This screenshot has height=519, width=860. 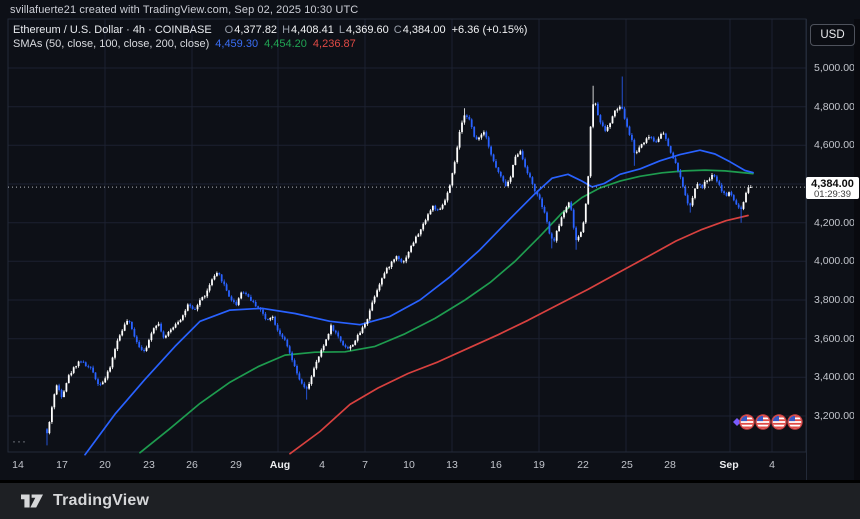 I want to click on time-axis-label: 13, so click(x=452, y=465).